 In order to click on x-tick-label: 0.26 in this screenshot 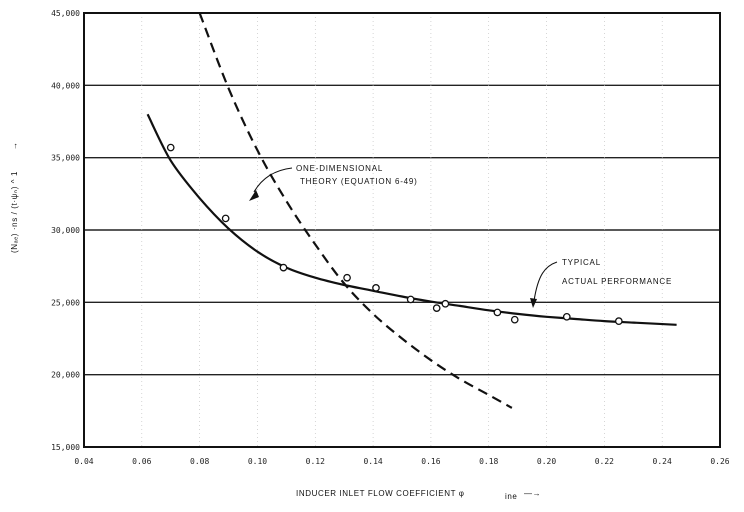, I will do `click(719, 461)`.